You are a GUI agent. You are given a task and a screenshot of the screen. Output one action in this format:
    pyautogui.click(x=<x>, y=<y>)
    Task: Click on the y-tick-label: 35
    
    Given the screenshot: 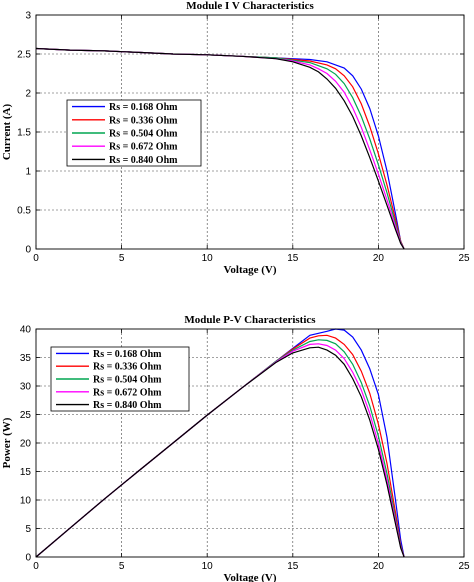 What is the action you would take?
    pyautogui.click(x=26, y=358)
    